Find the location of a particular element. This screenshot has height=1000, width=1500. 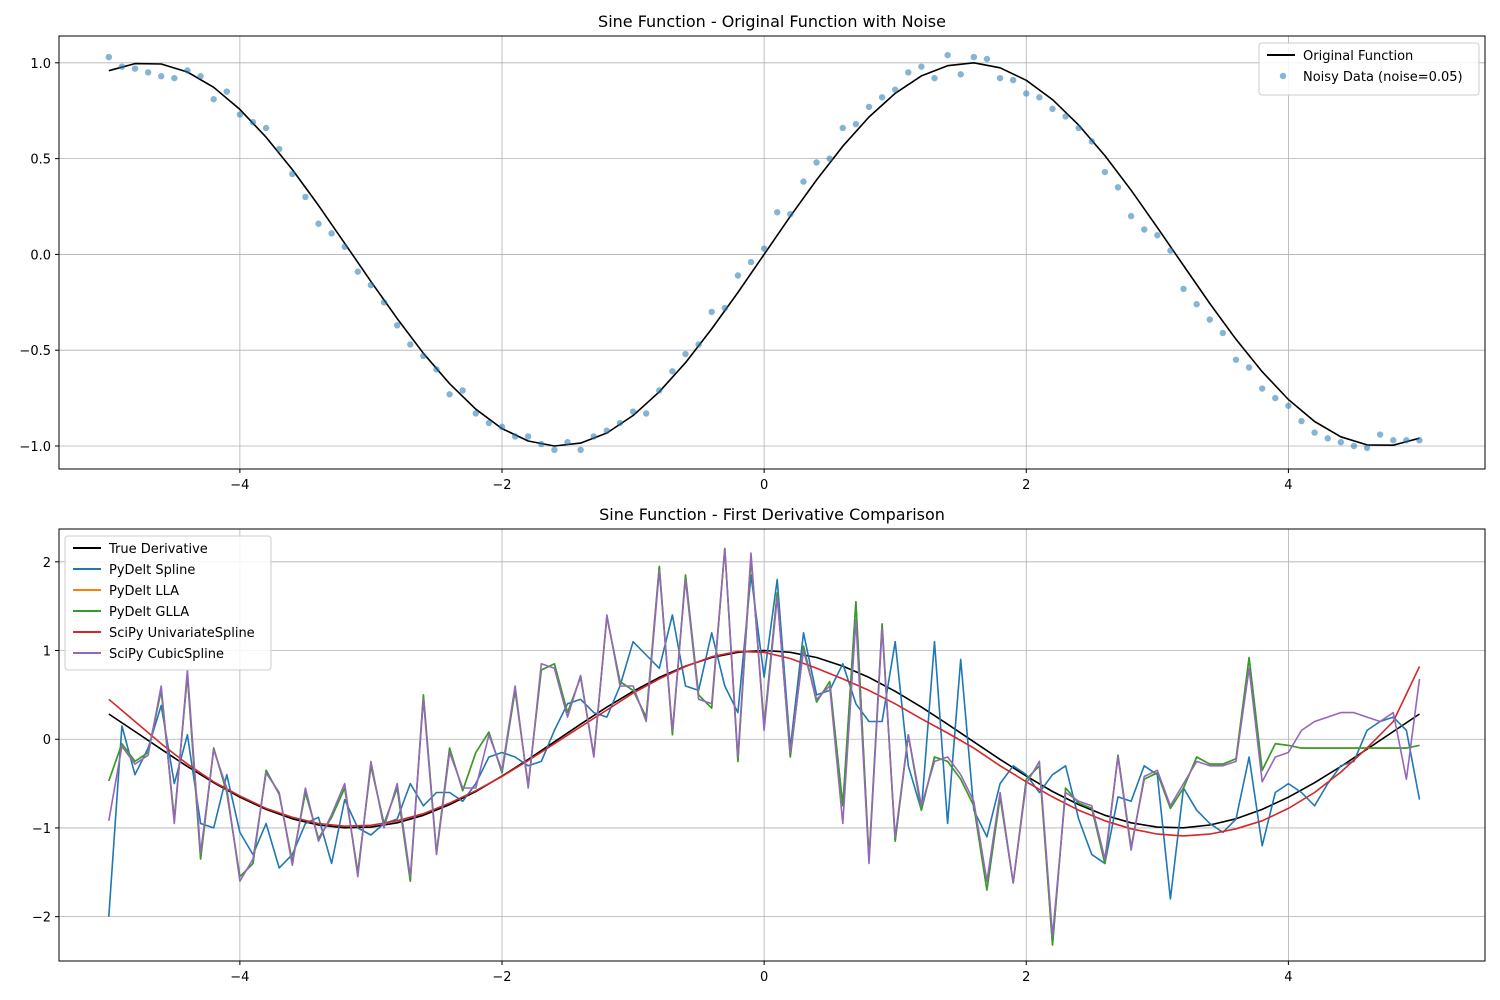

legend-label: True Derivative is located at coordinates (158, 549).